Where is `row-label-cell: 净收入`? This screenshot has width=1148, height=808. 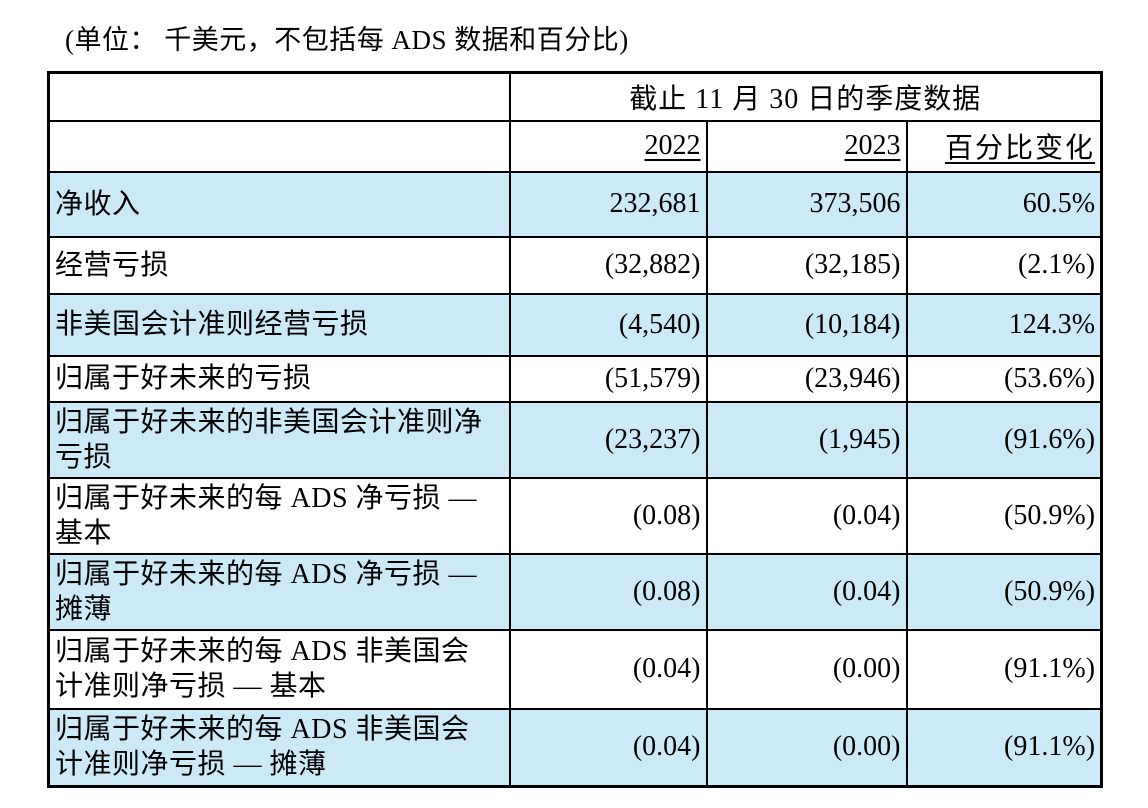
row-label-cell: 净收入 is located at coordinates (279, 204).